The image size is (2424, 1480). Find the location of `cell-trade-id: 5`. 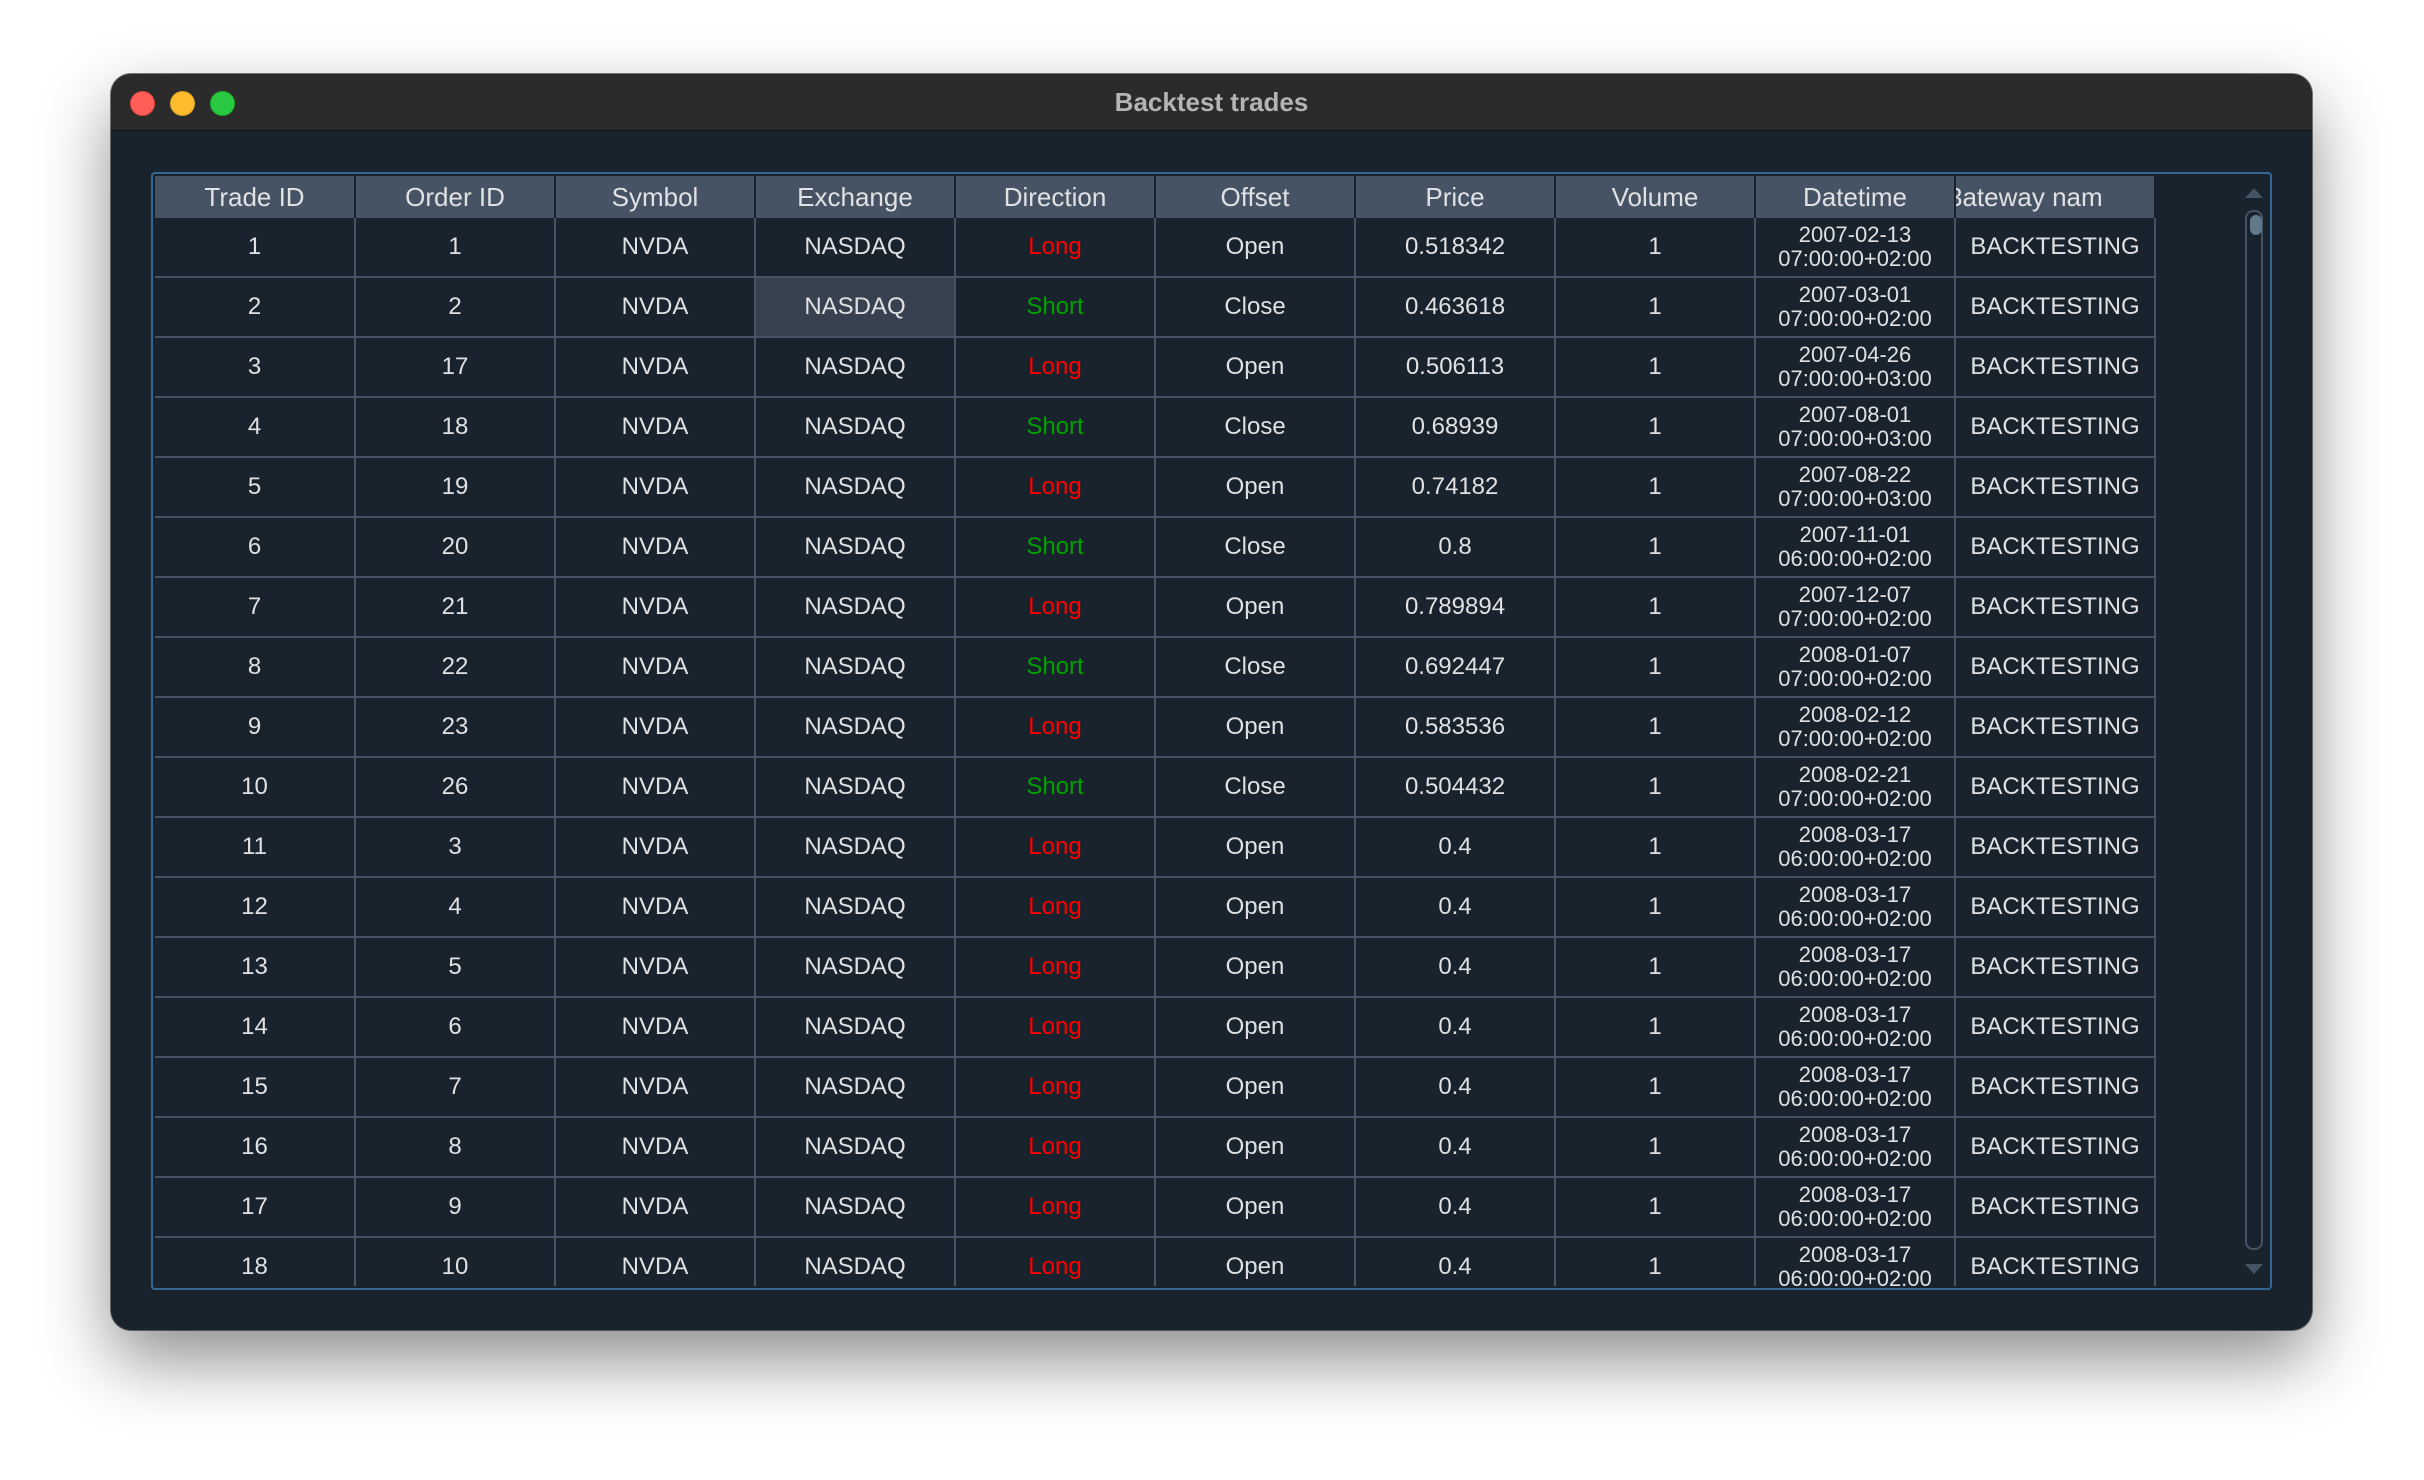

cell-trade-id: 5 is located at coordinates (255, 487).